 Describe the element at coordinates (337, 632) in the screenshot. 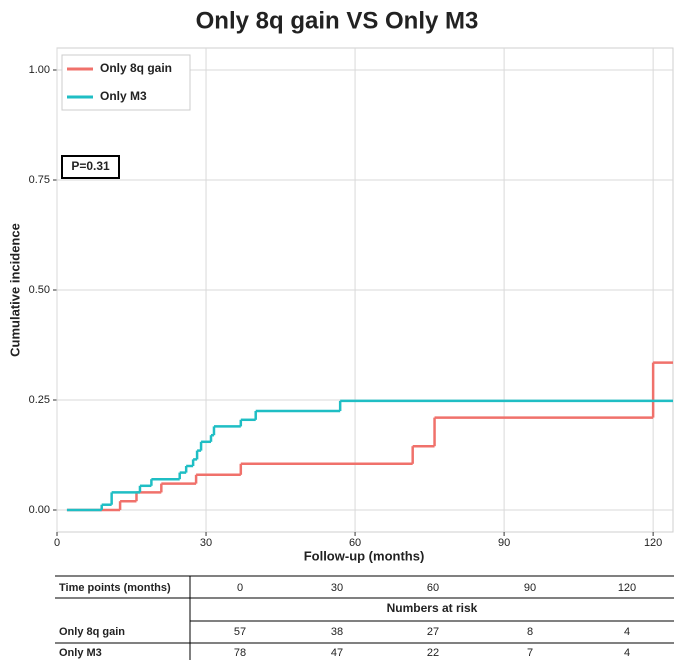

I see `table-count: 38` at that location.